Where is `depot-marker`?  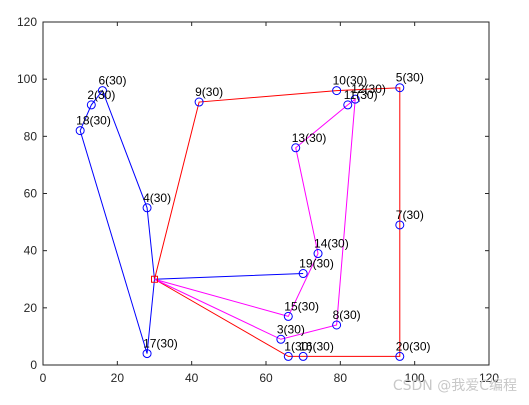 depot-marker is located at coordinates (154, 279).